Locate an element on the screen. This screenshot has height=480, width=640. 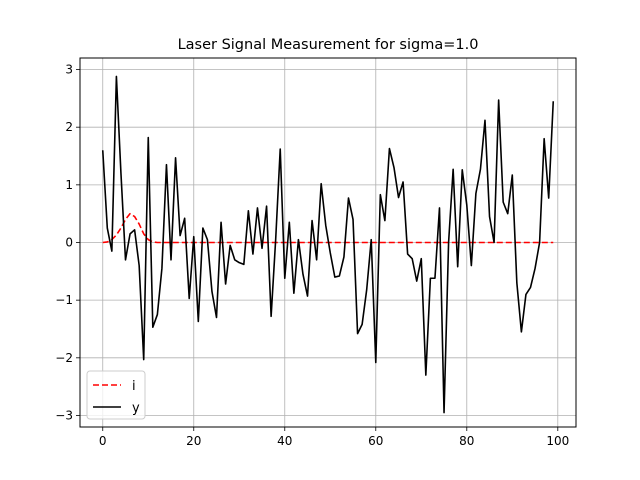
chart-title: Laser Signal Measurement for sigma=1.0 is located at coordinates (328, 45).